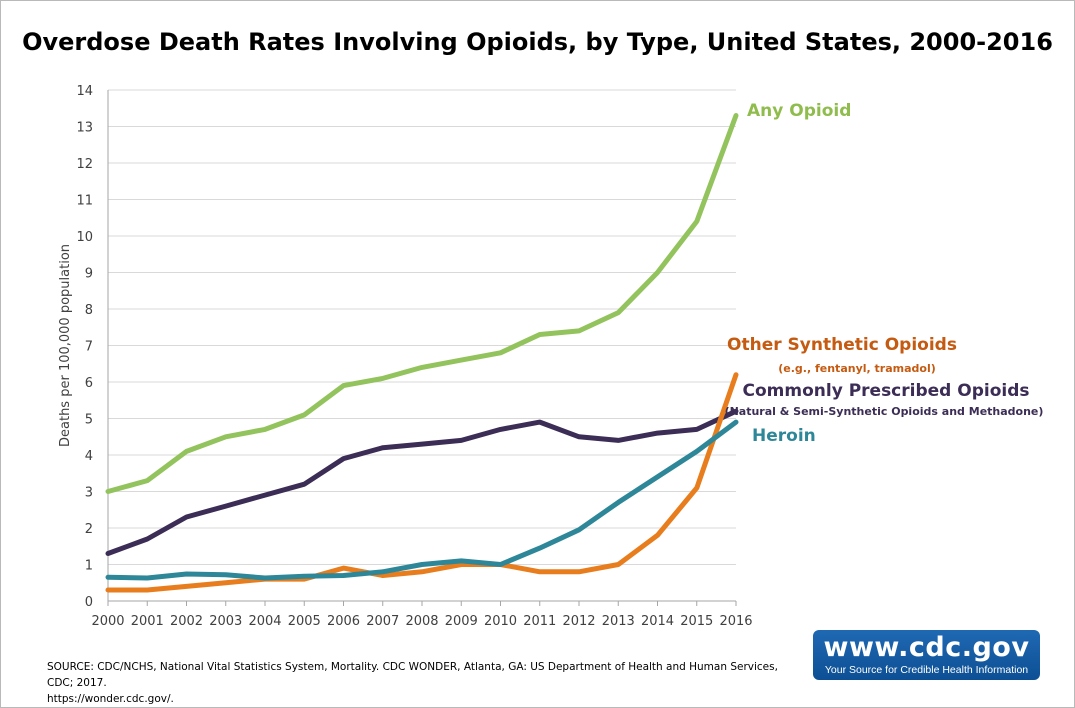 Image resolution: width=1075 pixels, height=708 pixels. Describe the element at coordinates (84, 91) in the screenshot. I see `y-tick-label: 14` at that location.